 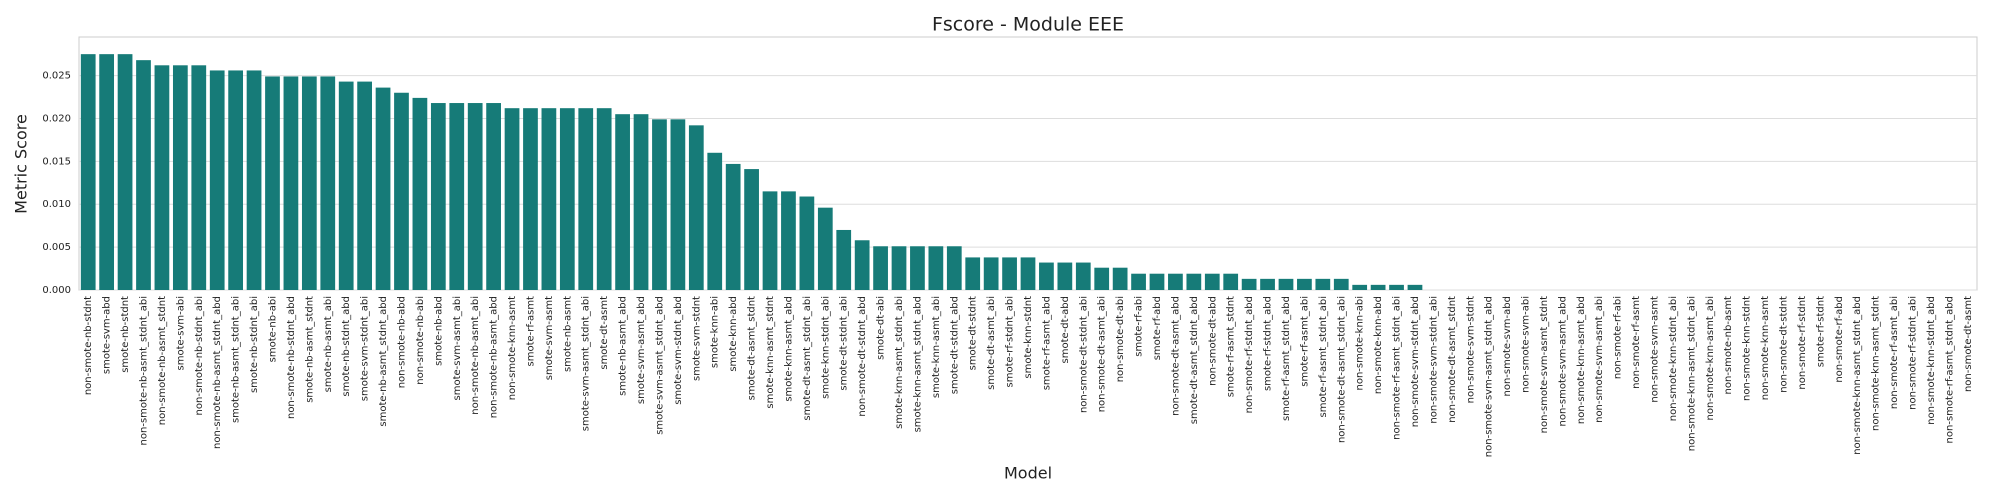 What do you see at coordinates (807, 358) in the screenshot?
I see `x-tick-label: smote-dt-asmt_stdnt_abi` at bounding box center [807, 358].